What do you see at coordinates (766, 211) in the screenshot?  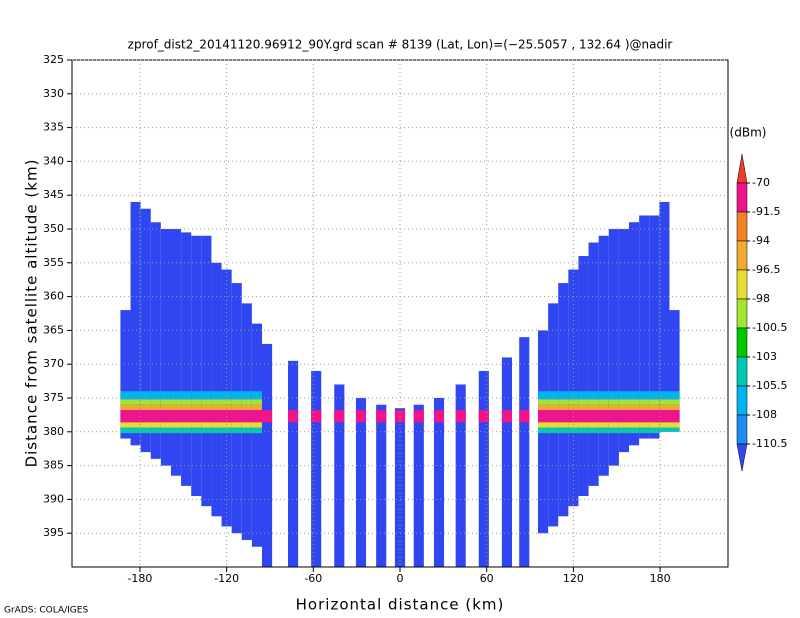 I see `colorbar-label: -91.5` at bounding box center [766, 211].